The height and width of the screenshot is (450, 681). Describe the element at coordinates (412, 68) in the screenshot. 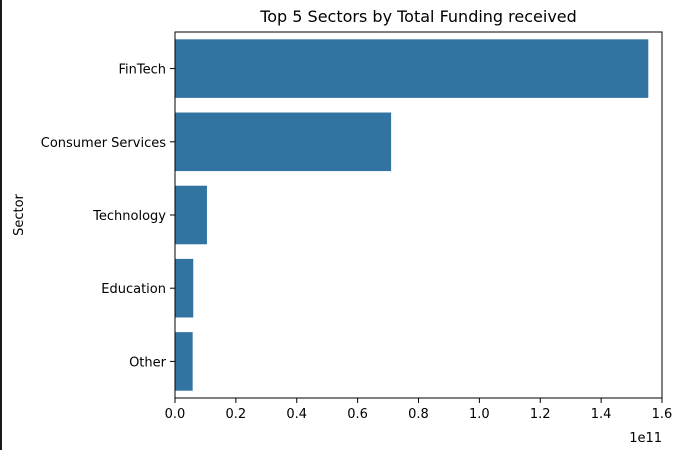

I see `bar-fintech` at that location.